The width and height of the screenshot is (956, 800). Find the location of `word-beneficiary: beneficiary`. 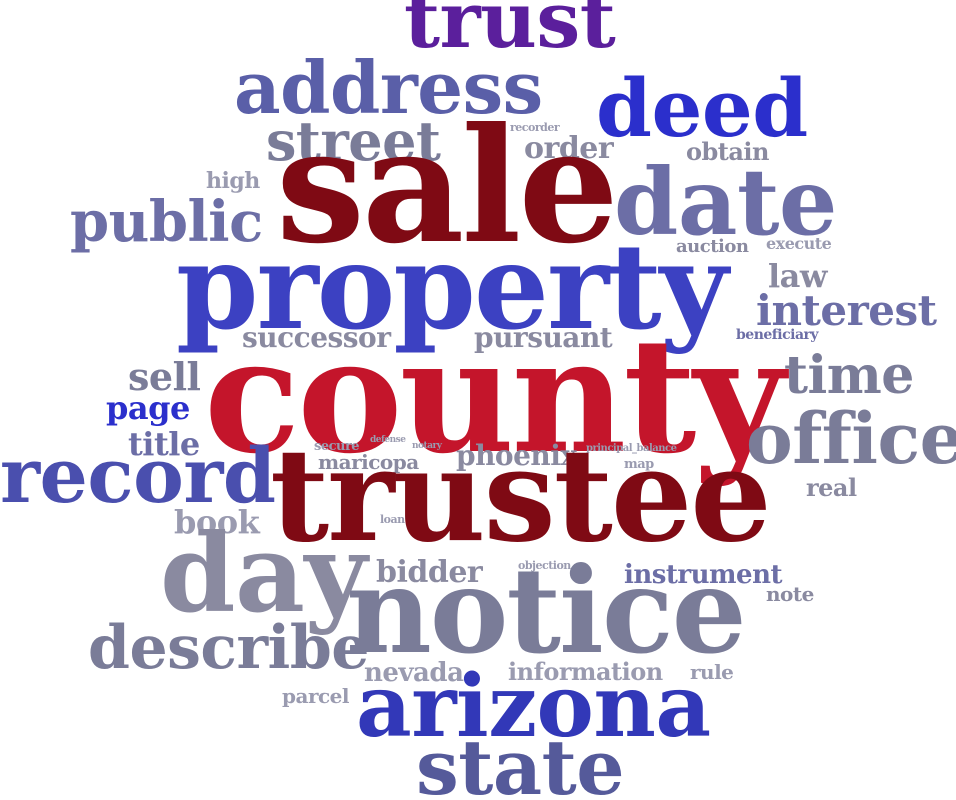

word-beneficiary: beneficiary is located at coordinates (777, 335).